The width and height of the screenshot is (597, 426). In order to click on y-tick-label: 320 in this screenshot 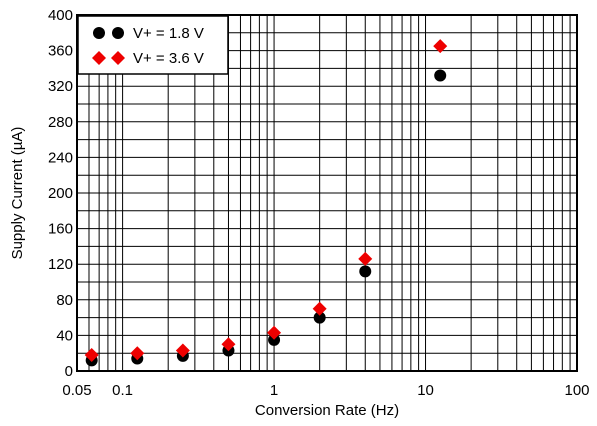, I will do `click(60, 86)`.